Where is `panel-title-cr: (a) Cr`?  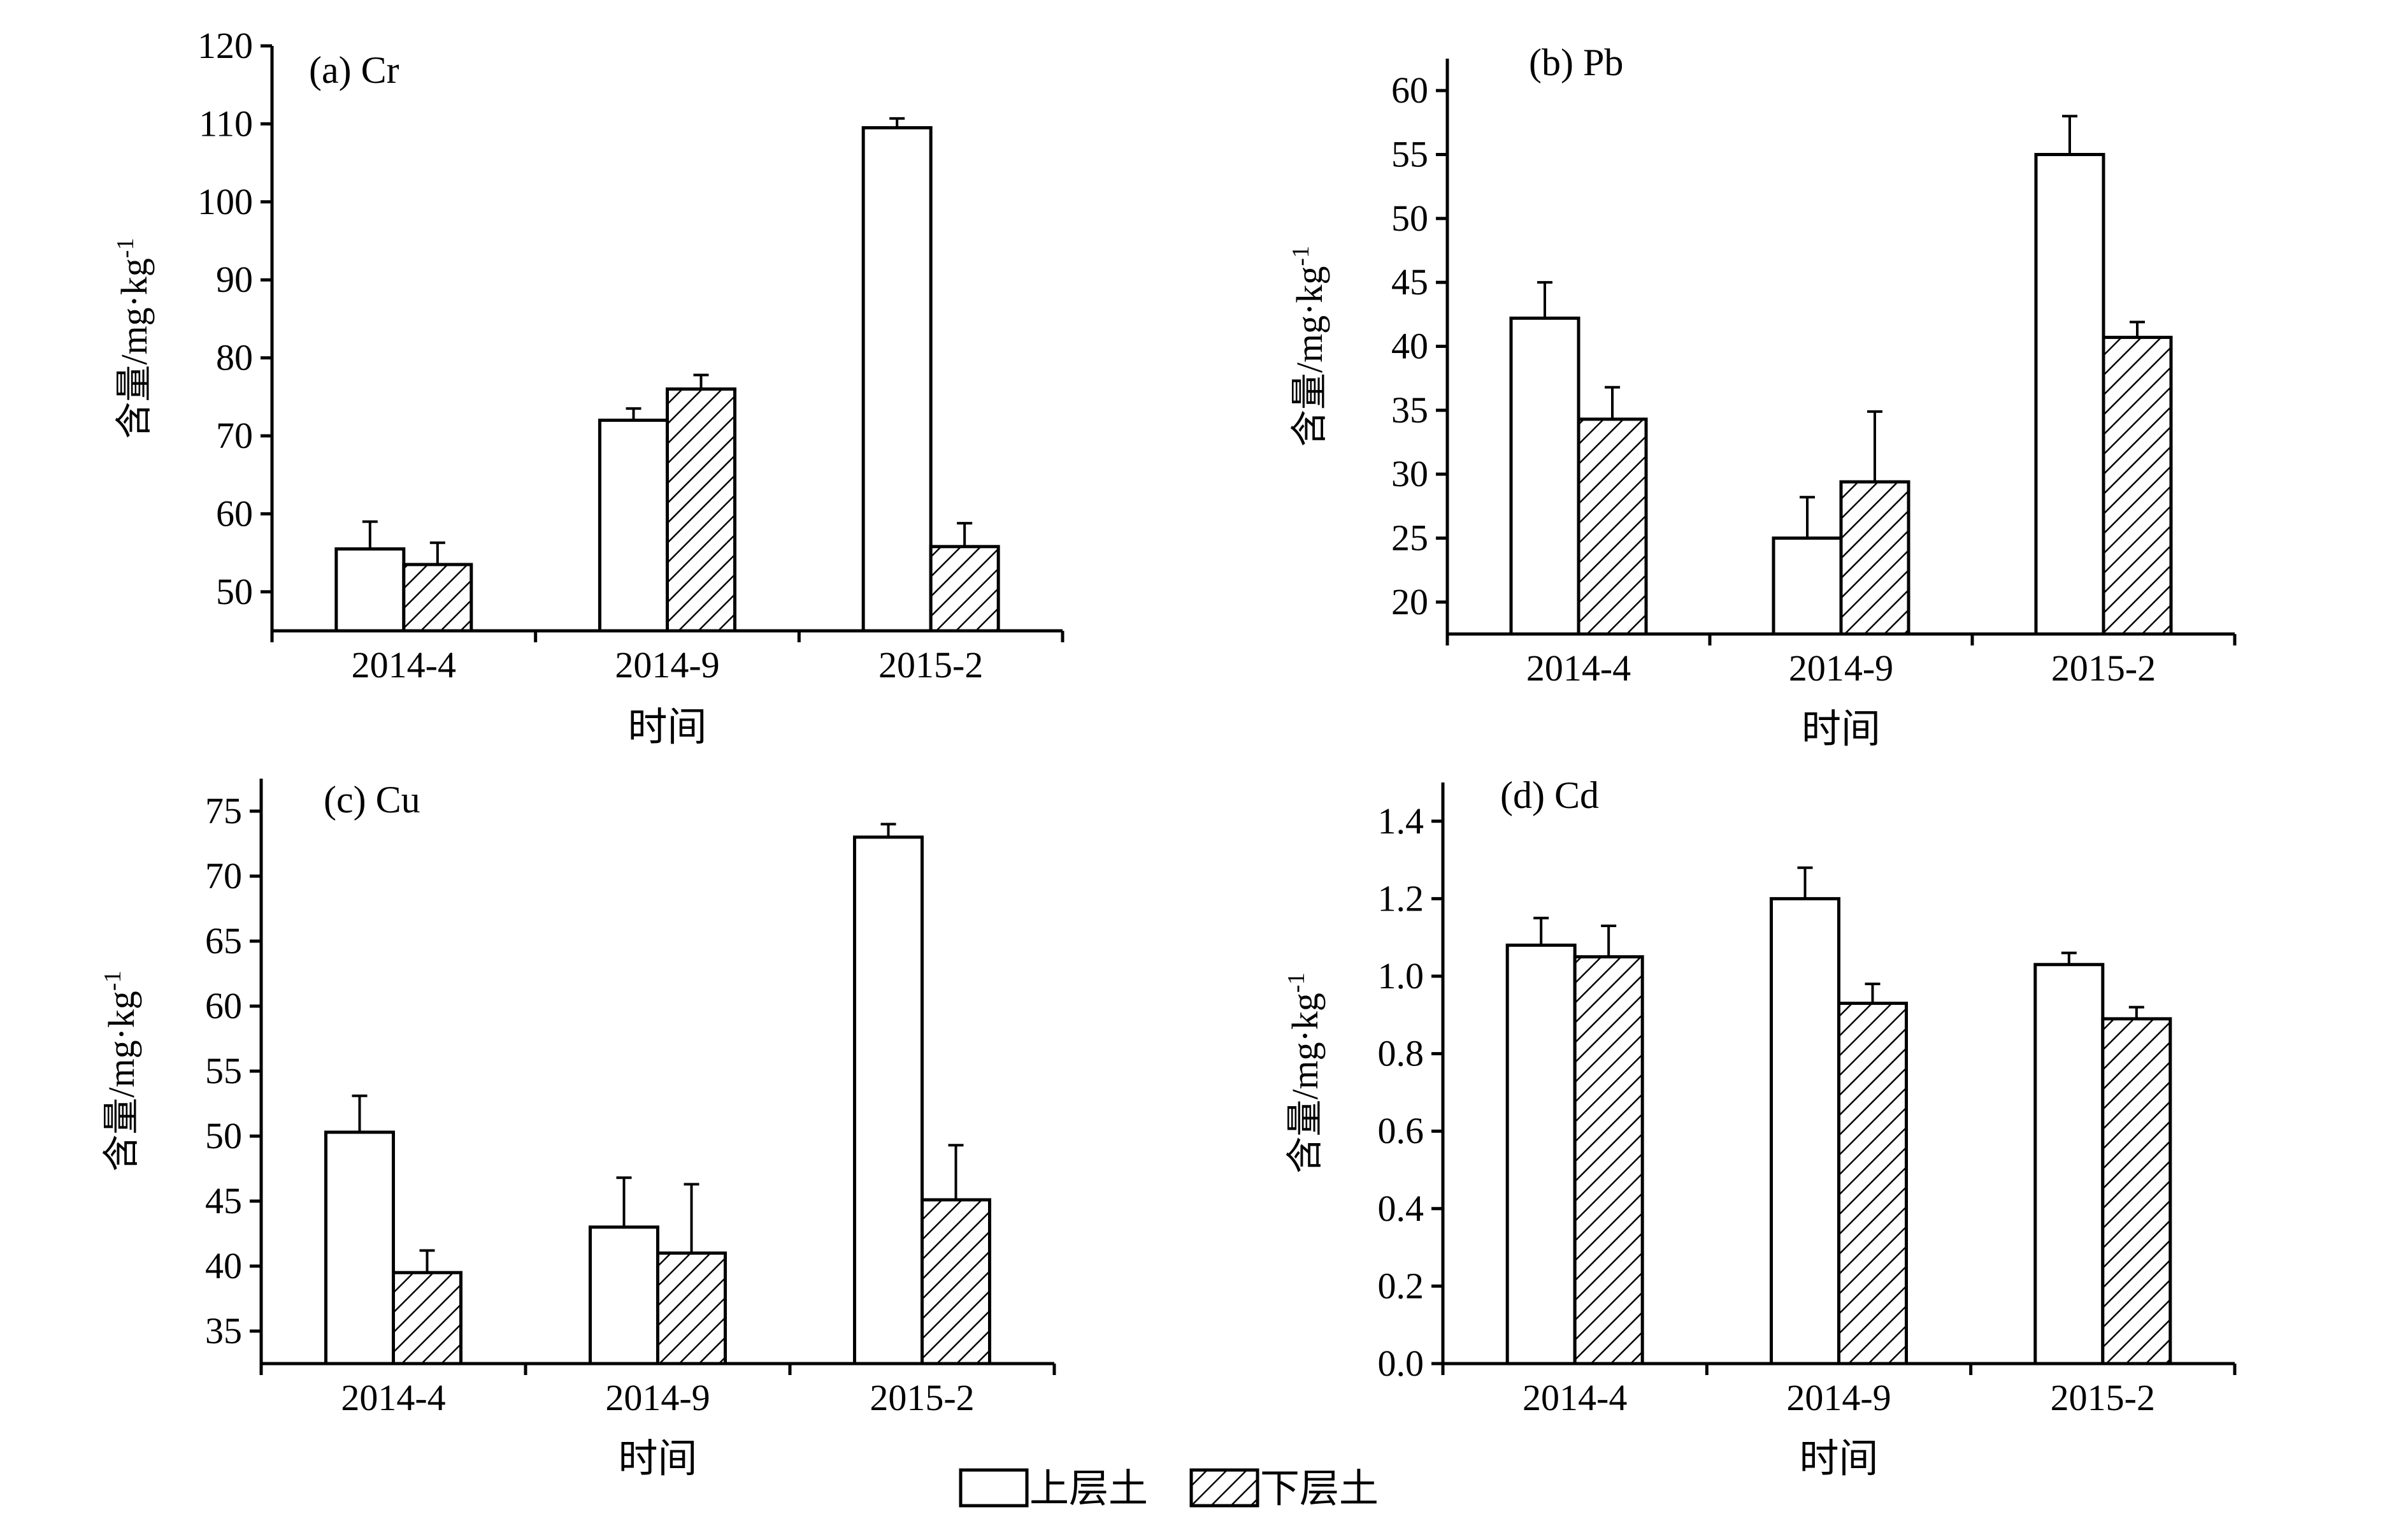
panel-title-cr: (a) Cr is located at coordinates (354, 70).